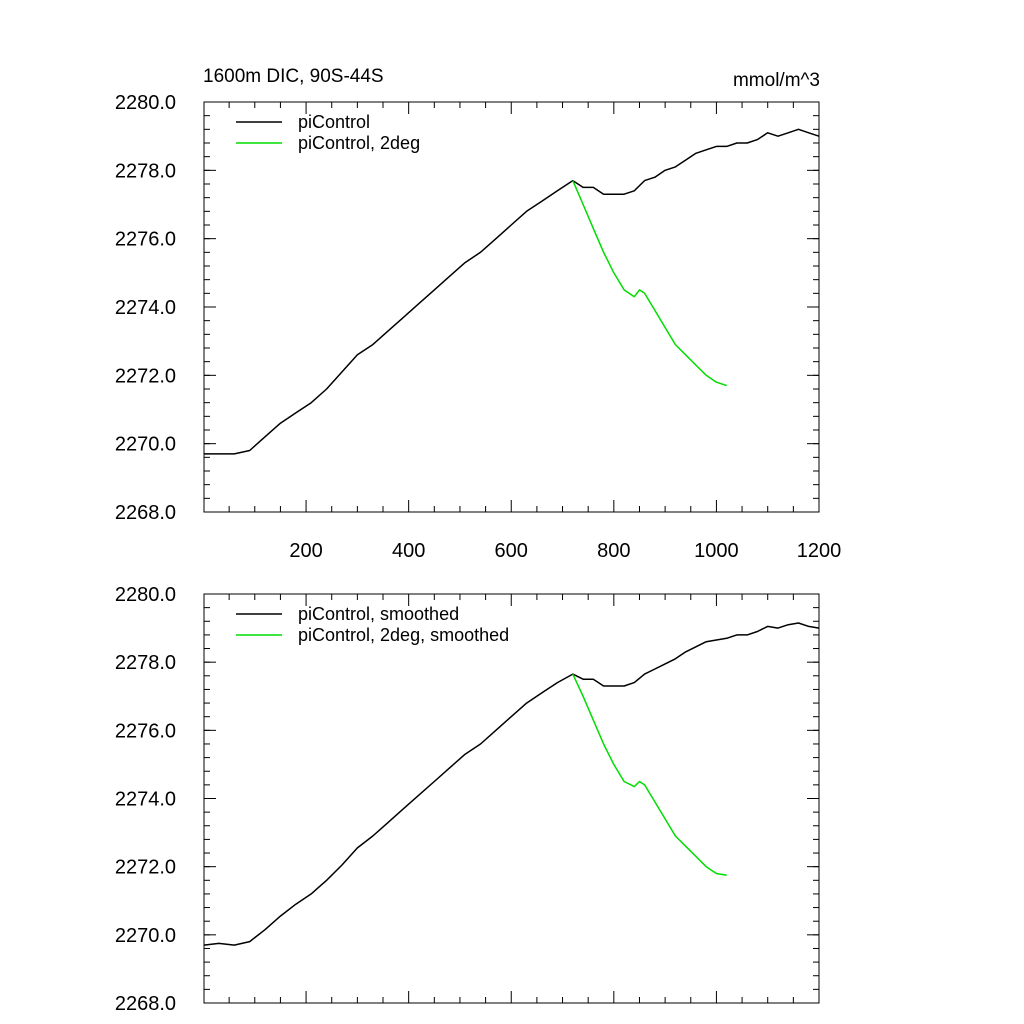  Describe the element at coordinates (293, 76) in the screenshot. I see `chart-title: 1600m DIC, 90S-44S` at that location.